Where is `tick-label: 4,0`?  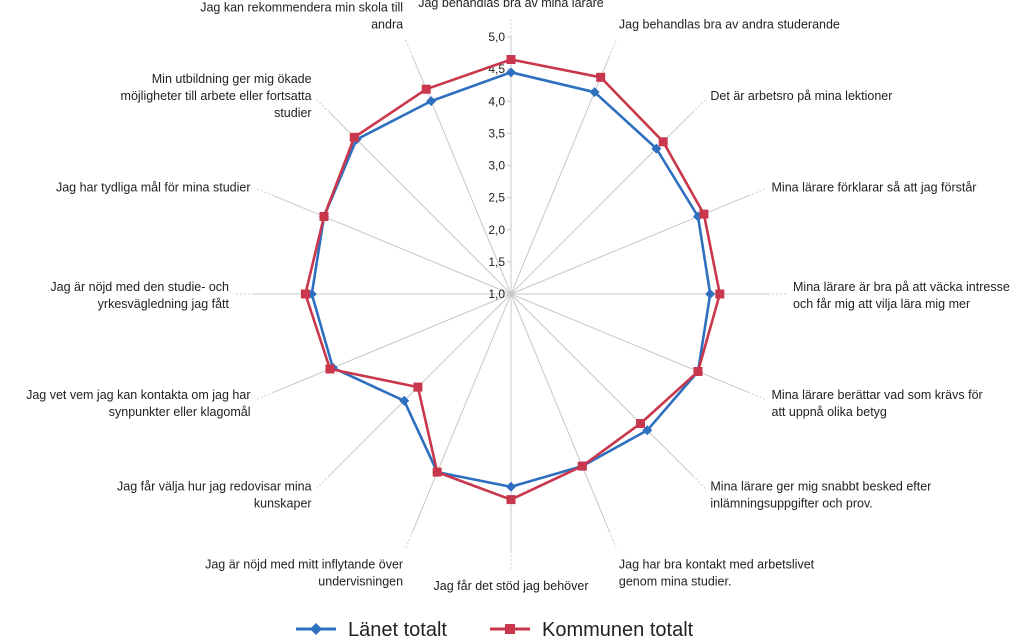
tick-label: 4,0 is located at coordinates (496, 101).